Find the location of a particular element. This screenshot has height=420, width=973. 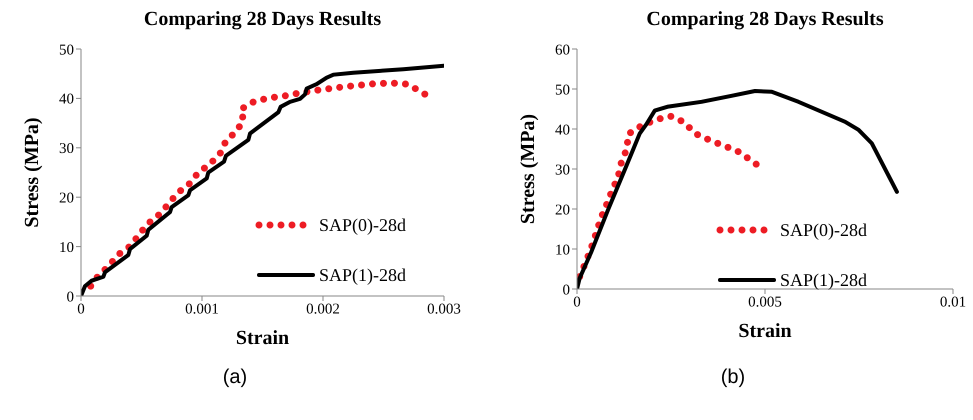

text: (a) is located at coordinates (235, 377).